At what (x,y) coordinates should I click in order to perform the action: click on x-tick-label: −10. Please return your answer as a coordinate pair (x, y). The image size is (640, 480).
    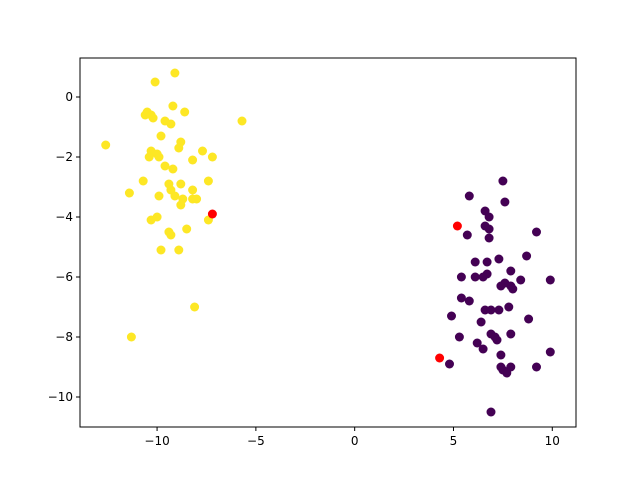
    Looking at the image, I should click on (156, 441).